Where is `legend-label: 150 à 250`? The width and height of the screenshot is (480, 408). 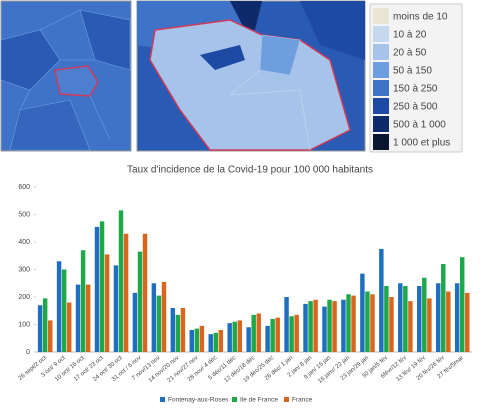 legend-label: 150 à 250 is located at coordinates (415, 89).